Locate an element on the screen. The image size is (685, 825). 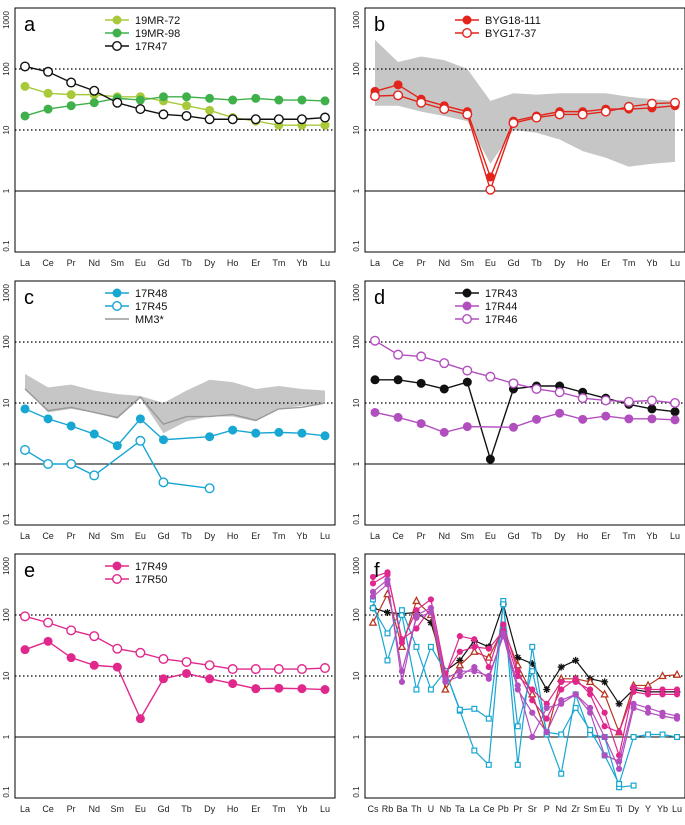
x-tick-label: La is located at coordinates (375, 263).